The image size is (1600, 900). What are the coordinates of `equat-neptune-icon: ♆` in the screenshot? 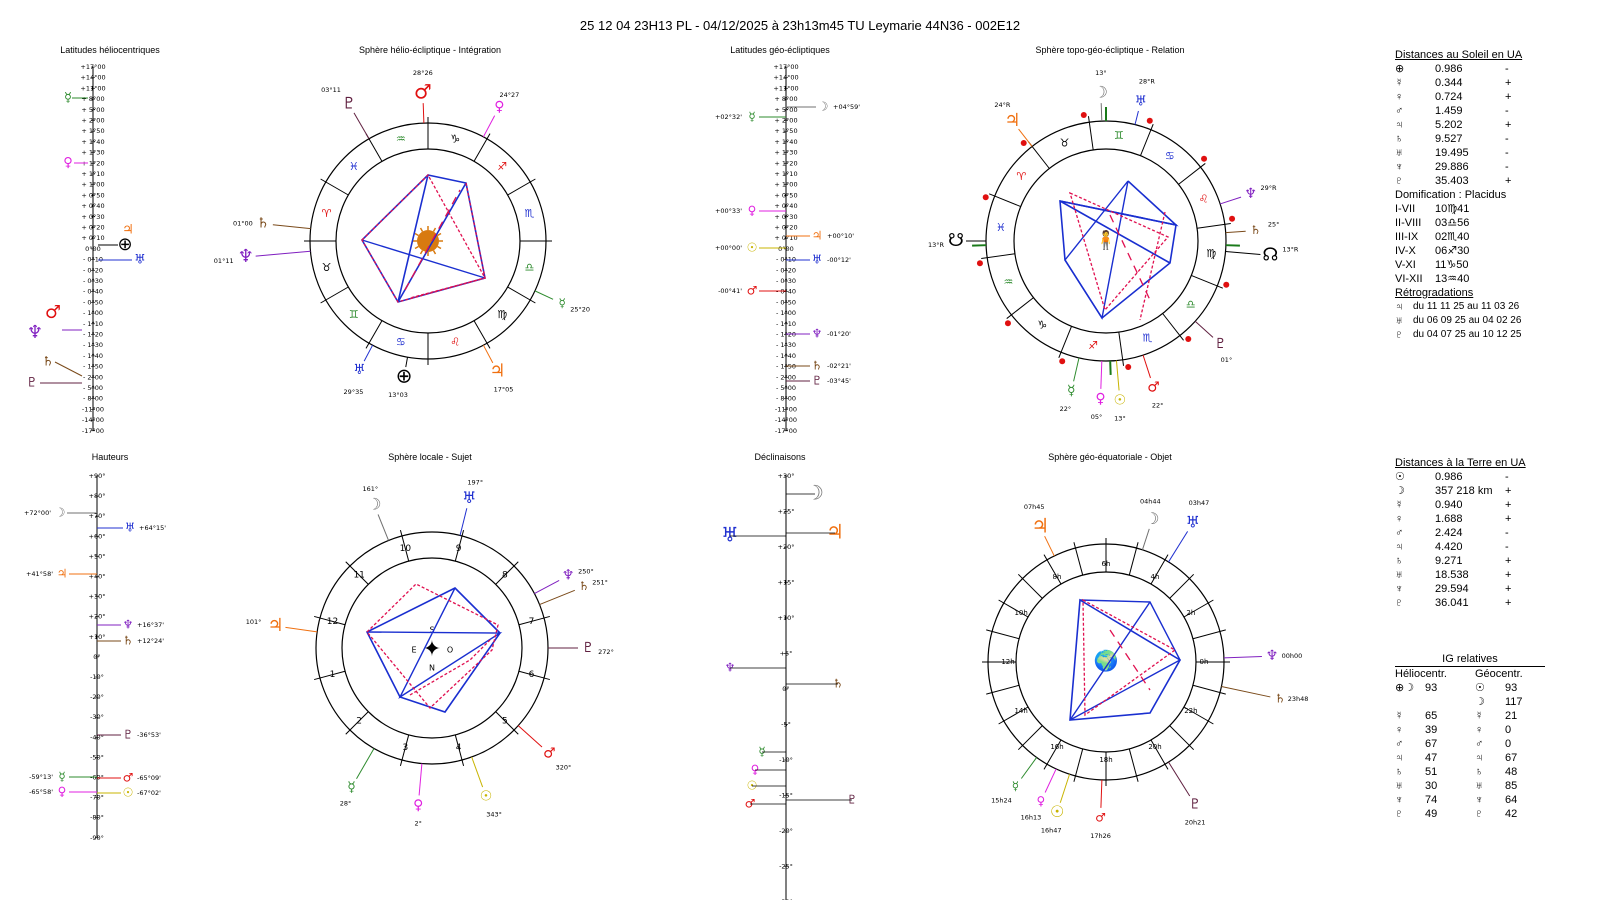 It's located at (1272, 656).